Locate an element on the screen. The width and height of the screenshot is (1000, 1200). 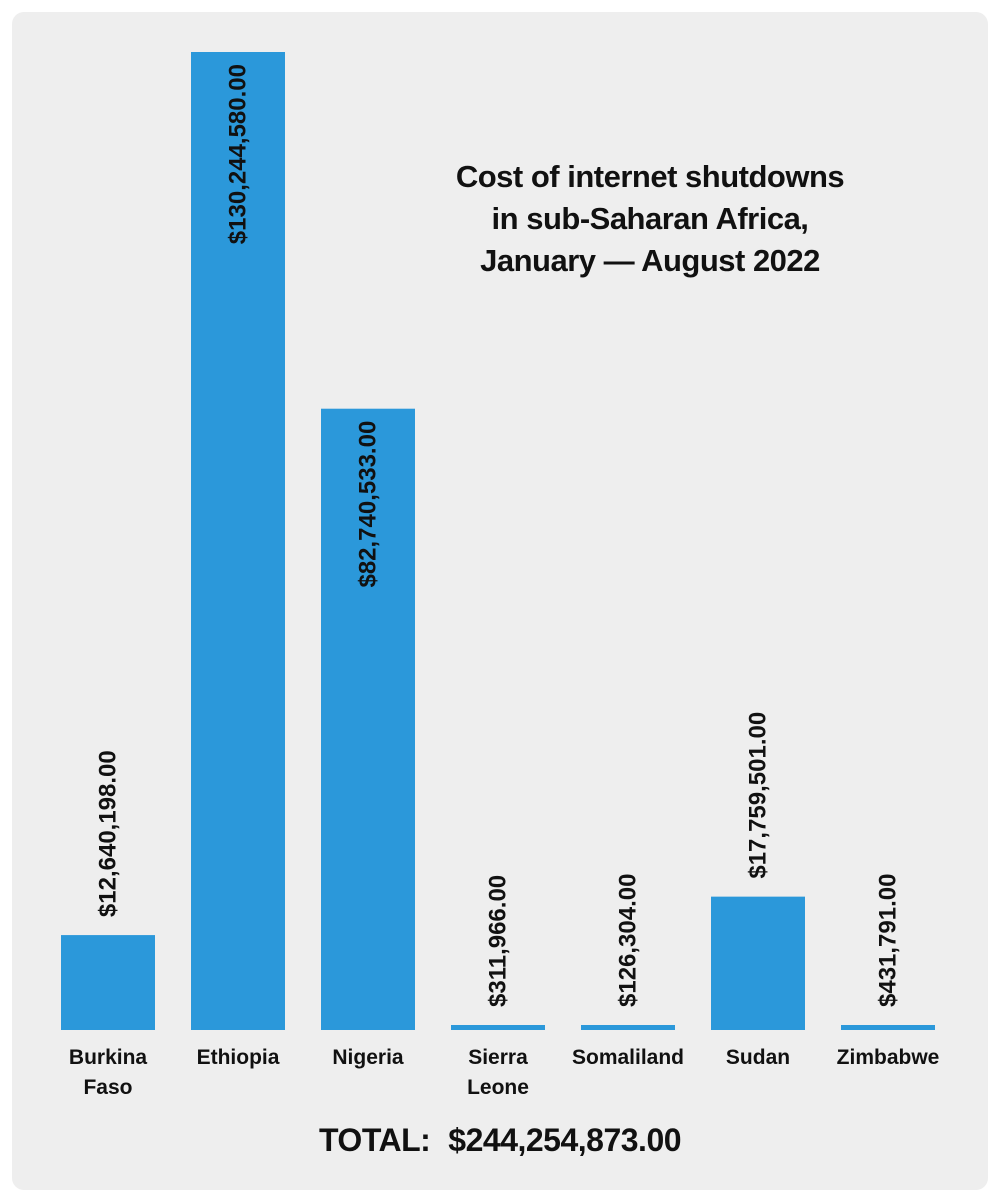
chart-title-line-2: in sub-Saharan Africa, is located at coordinates (650, 218).